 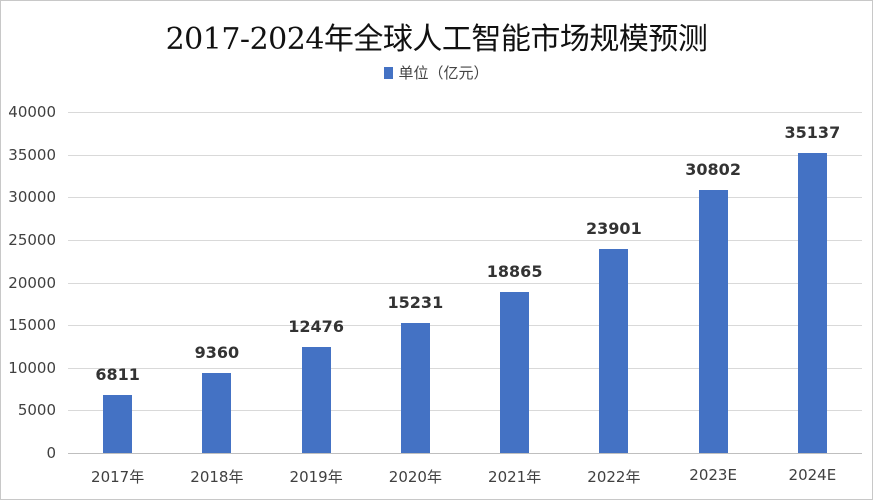 What do you see at coordinates (443, 73) in the screenshot?
I see `legend-label: 单位（亿元）` at bounding box center [443, 73].